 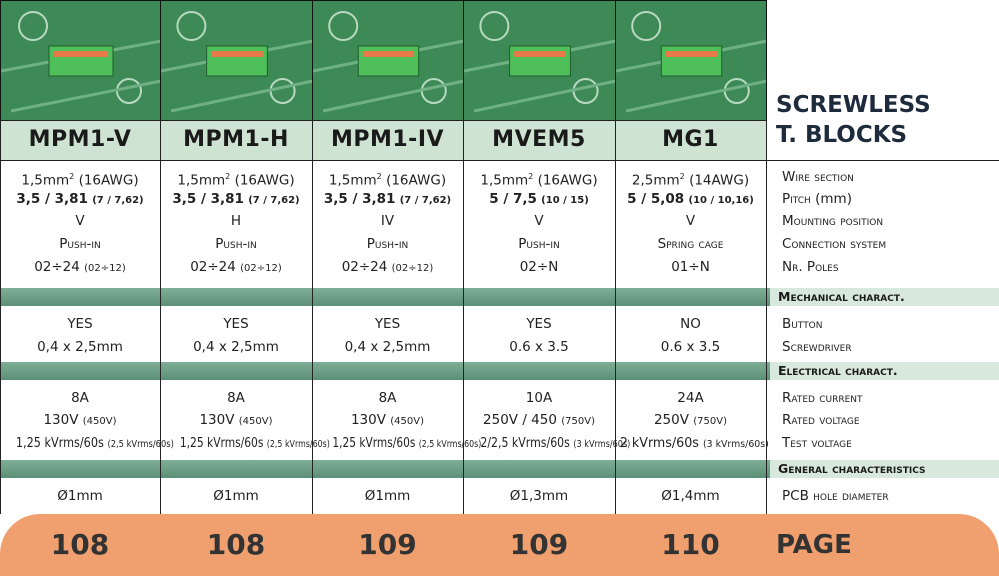 I want to click on product-name: MPM1-V, so click(x=80, y=140).